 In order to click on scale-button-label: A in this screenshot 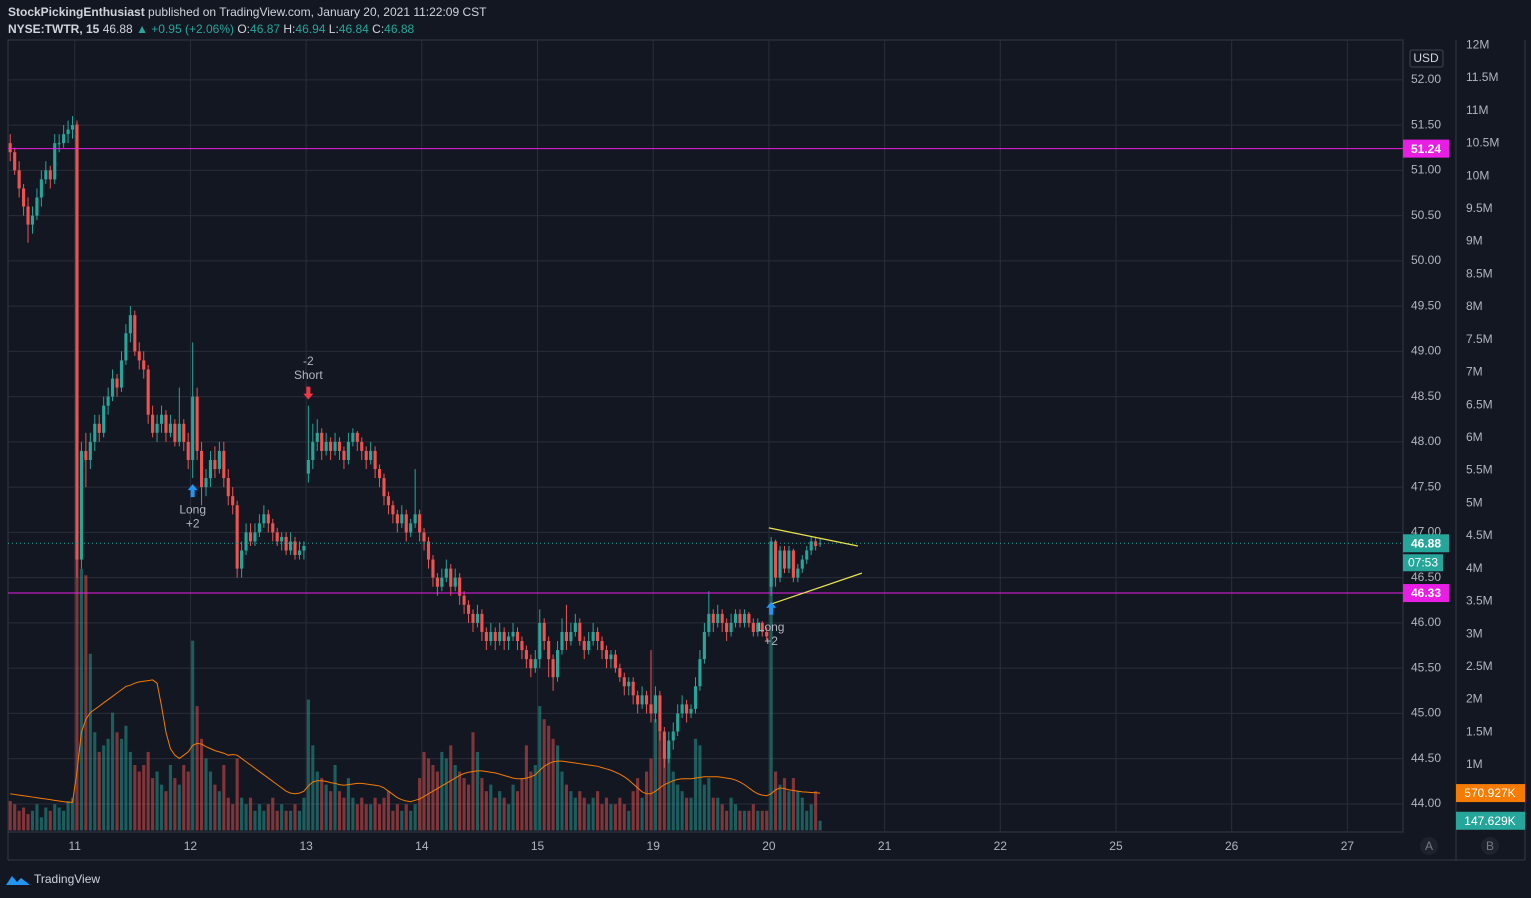, I will do `click(1429, 846)`.